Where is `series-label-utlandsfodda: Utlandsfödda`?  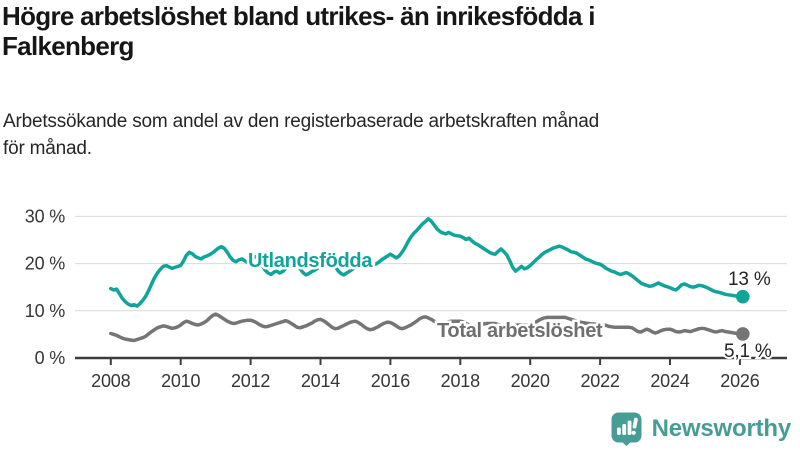
series-label-utlandsfodda: Utlandsfödda is located at coordinates (310, 261).